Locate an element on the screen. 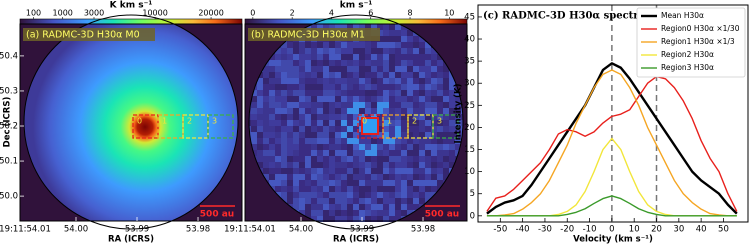  legend-label: Region2 H30α is located at coordinates (687, 54).